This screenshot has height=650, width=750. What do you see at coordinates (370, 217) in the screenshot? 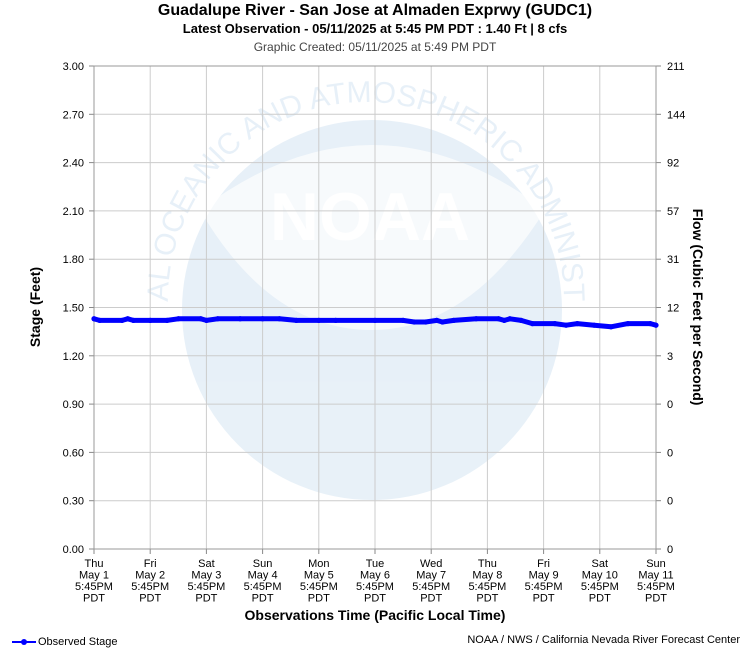
I see `noaa-logo-text: NOAA` at bounding box center [370, 217].